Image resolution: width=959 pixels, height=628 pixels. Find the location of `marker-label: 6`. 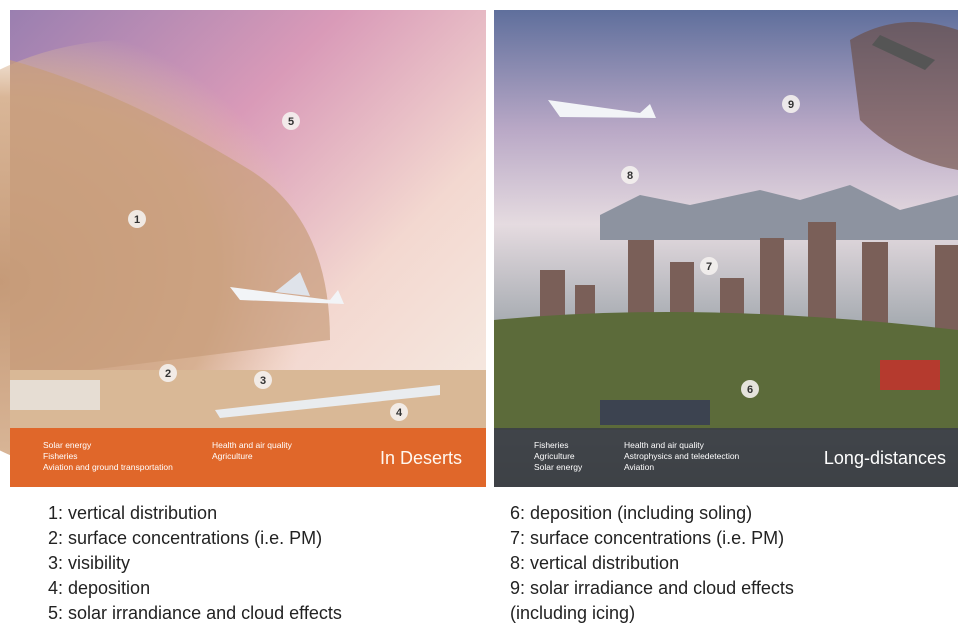

marker-label: 6 is located at coordinates (750, 390).